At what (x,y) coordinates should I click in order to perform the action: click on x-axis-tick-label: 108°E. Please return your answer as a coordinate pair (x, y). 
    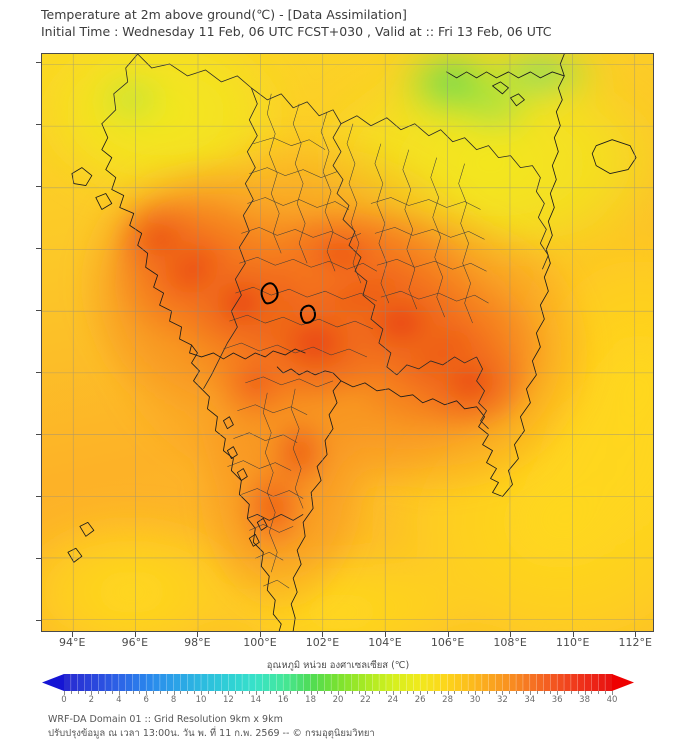
    Looking at the image, I should click on (510, 642).